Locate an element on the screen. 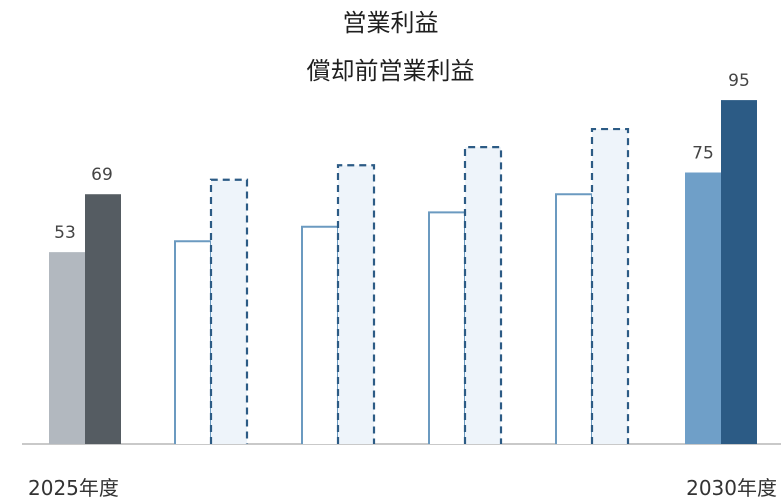 The height and width of the screenshot is (501, 781). data-label-operating-profit-2030: 75 is located at coordinates (703, 154).